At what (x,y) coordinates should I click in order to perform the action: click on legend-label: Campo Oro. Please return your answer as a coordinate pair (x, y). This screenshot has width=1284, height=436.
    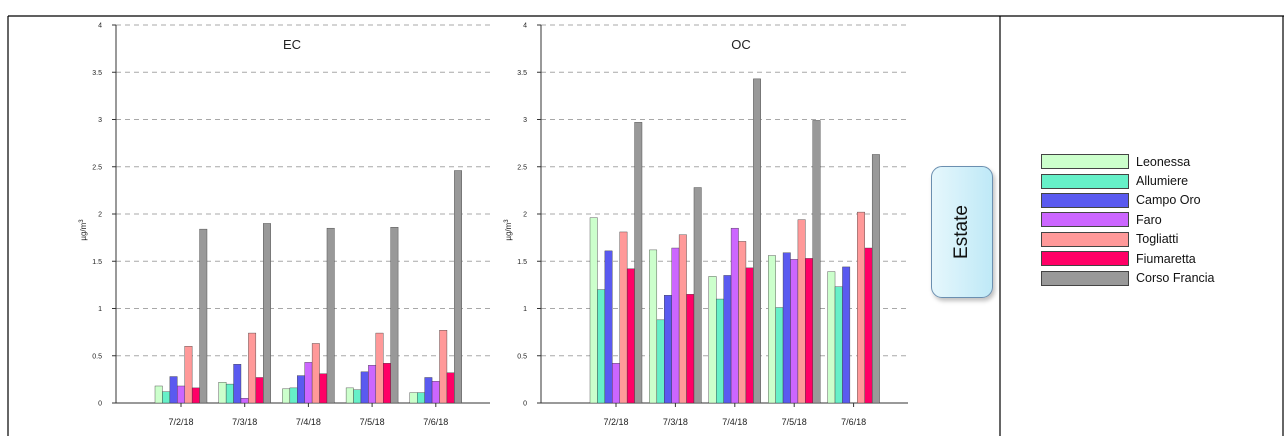
    Looking at the image, I should click on (1168, 200).